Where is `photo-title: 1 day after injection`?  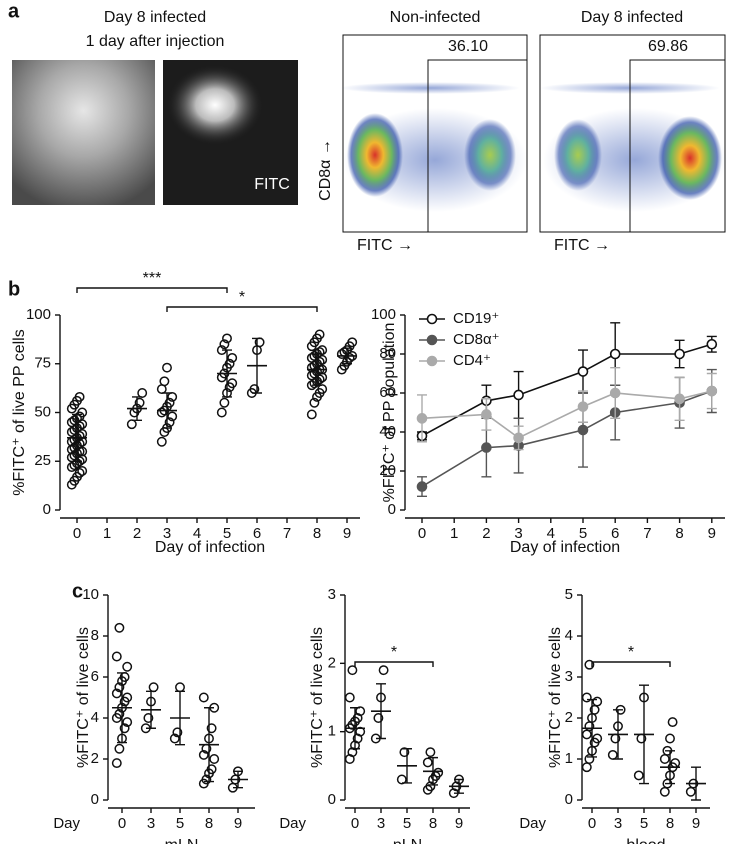
photo-title: 1 day after injection is located at coordinates (155, 41).